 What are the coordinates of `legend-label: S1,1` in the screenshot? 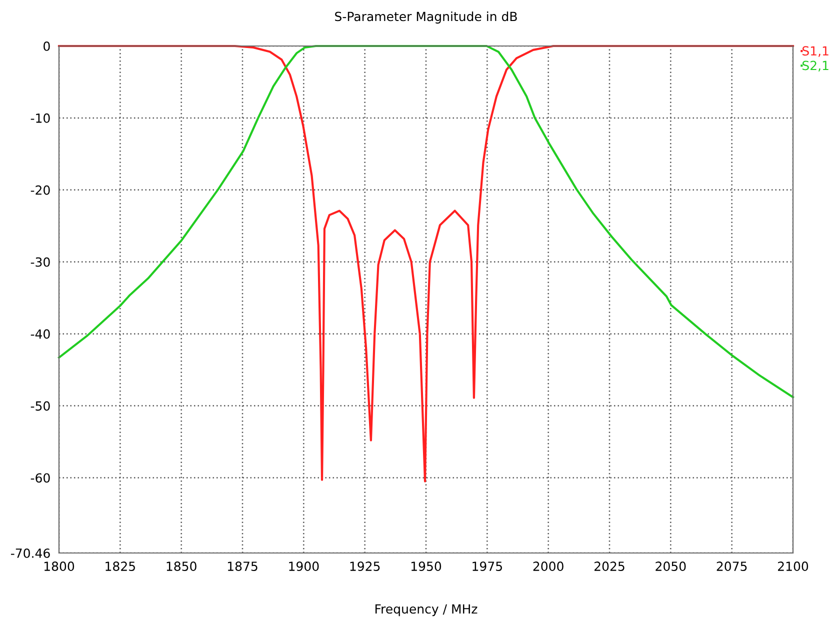 It's located at (815, 51).